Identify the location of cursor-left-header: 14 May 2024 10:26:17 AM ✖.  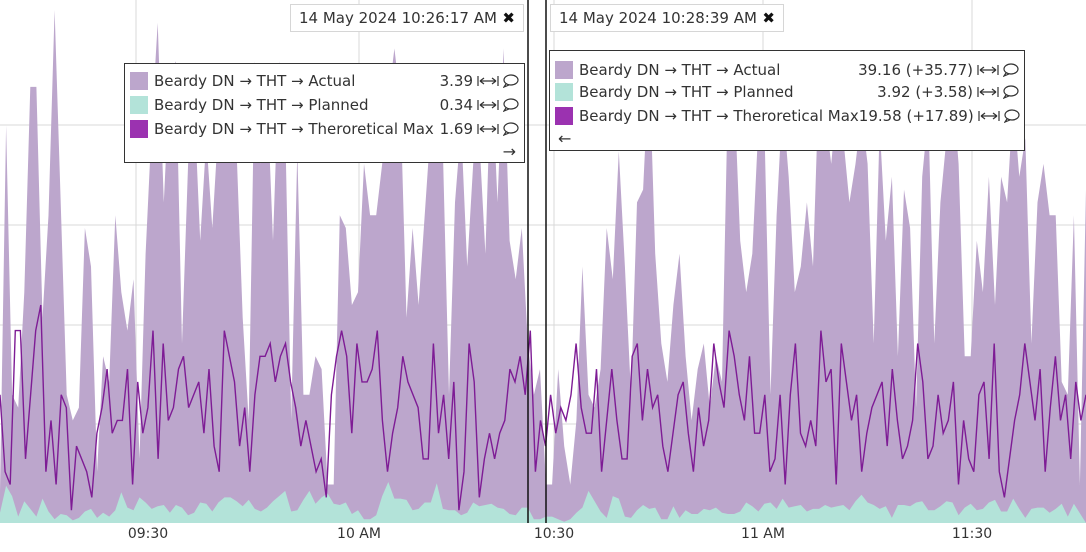
(407, 18).